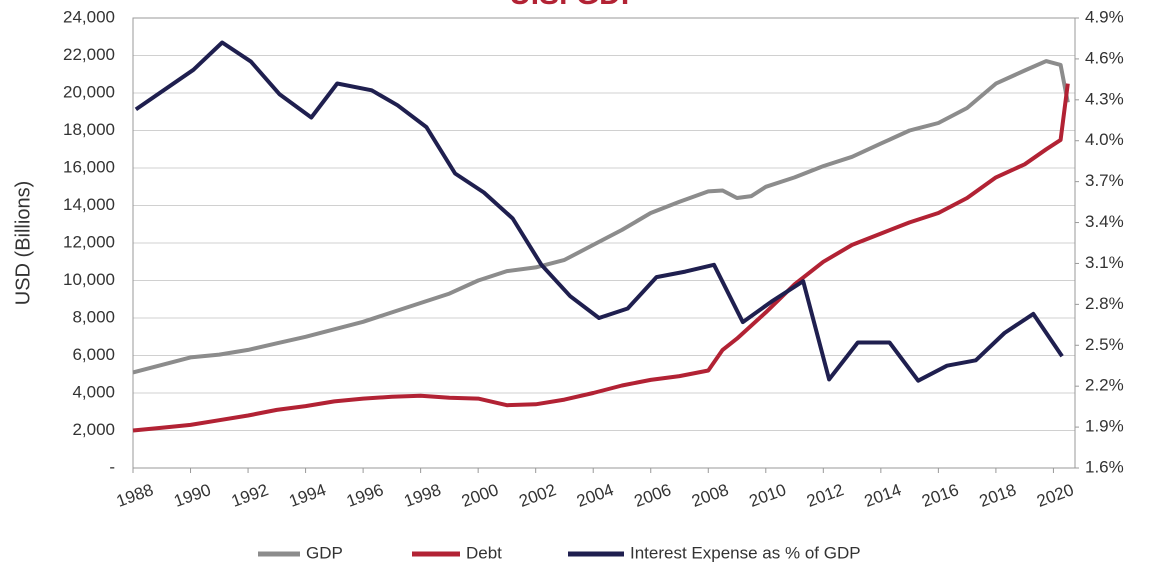 The height and width of the screenshot is (571, 1153). I want to click on x-tick-label: 2018, so click(998, 495).